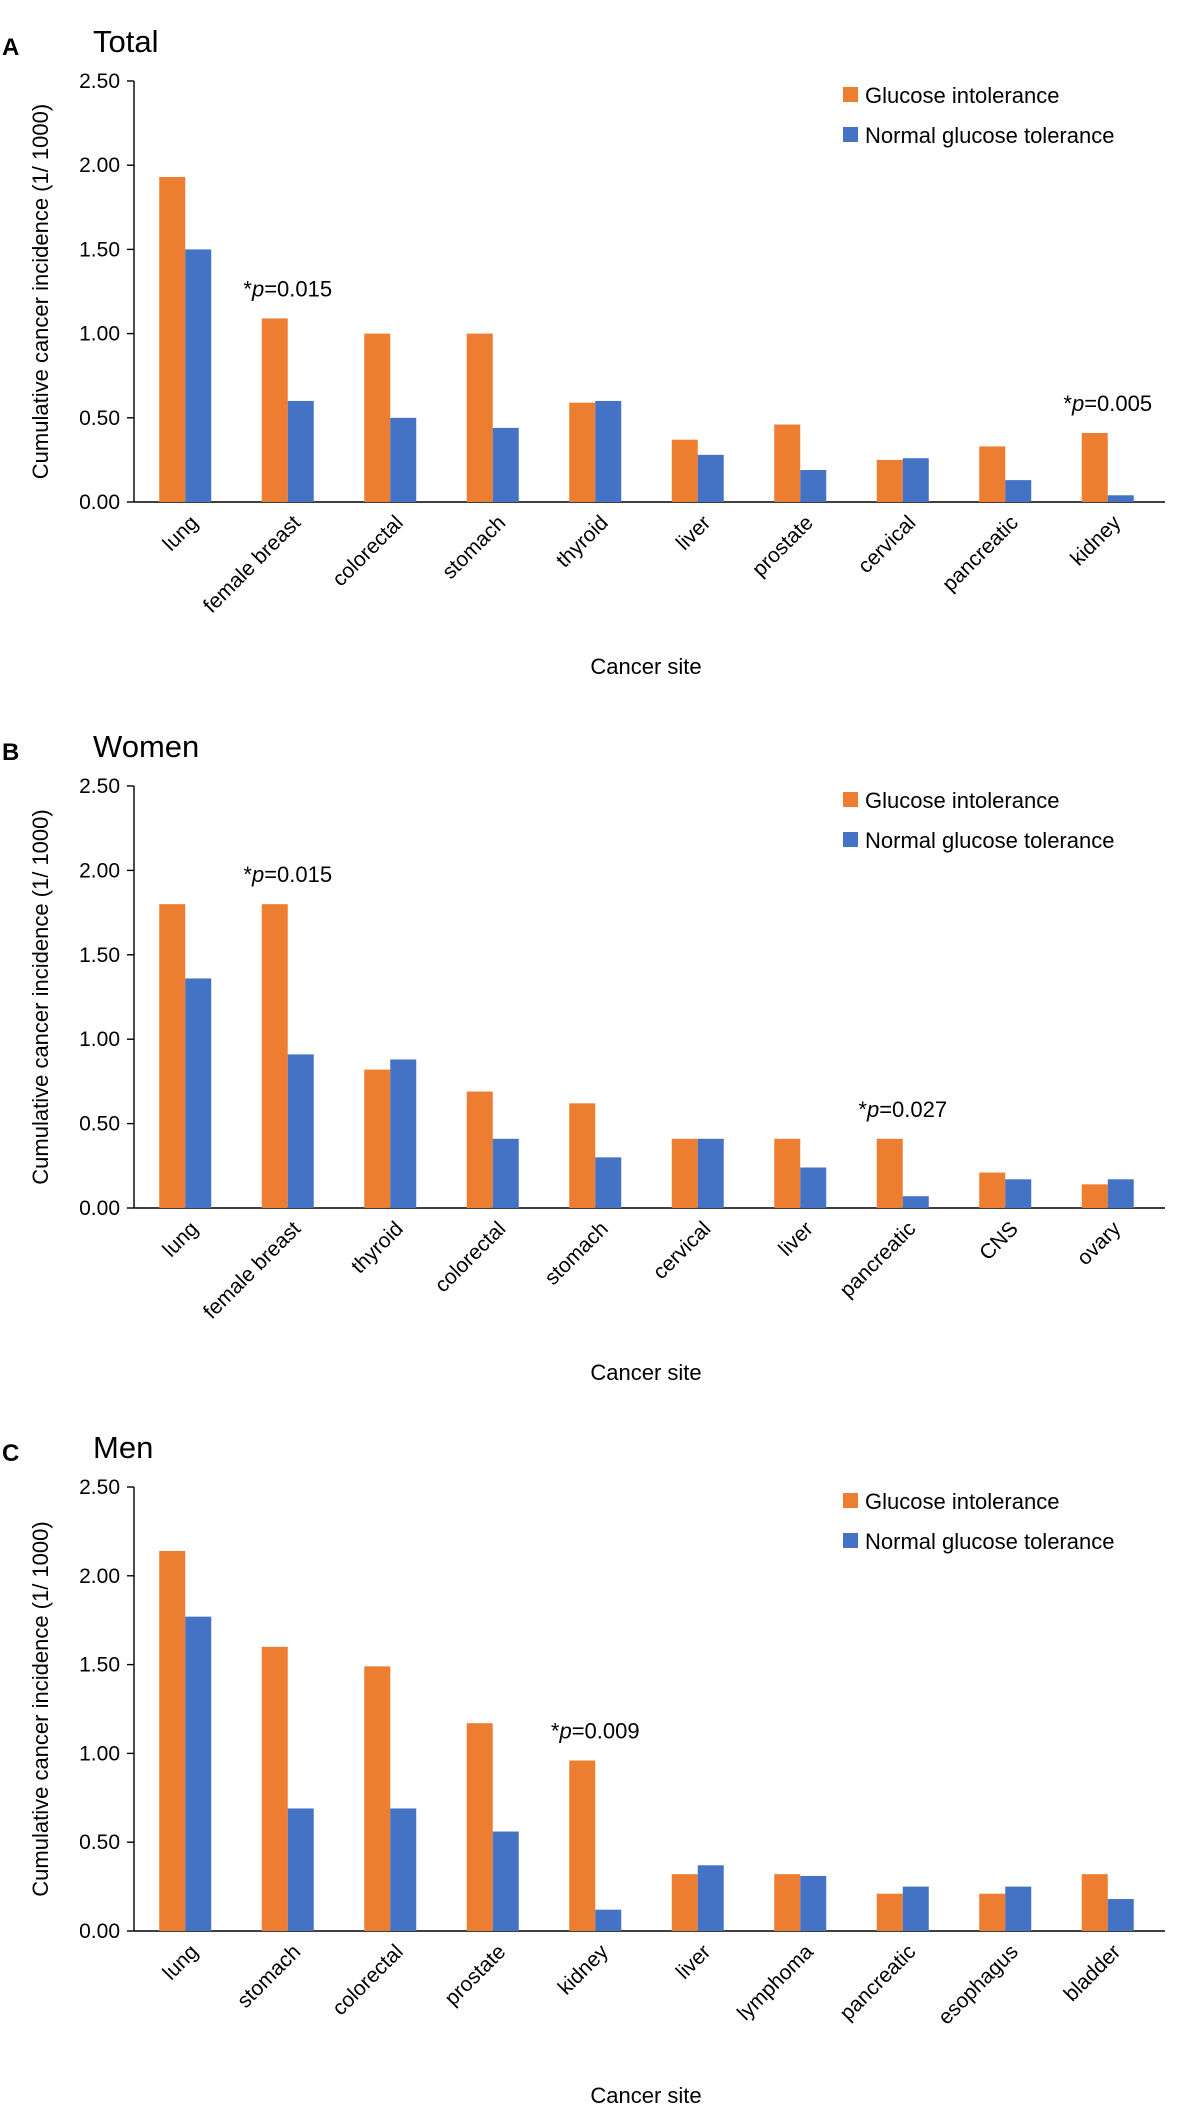  Describe the element at coordinates (595, 1731) in the screenshot. I see `significance-annotation: *p=0.009` at that location.